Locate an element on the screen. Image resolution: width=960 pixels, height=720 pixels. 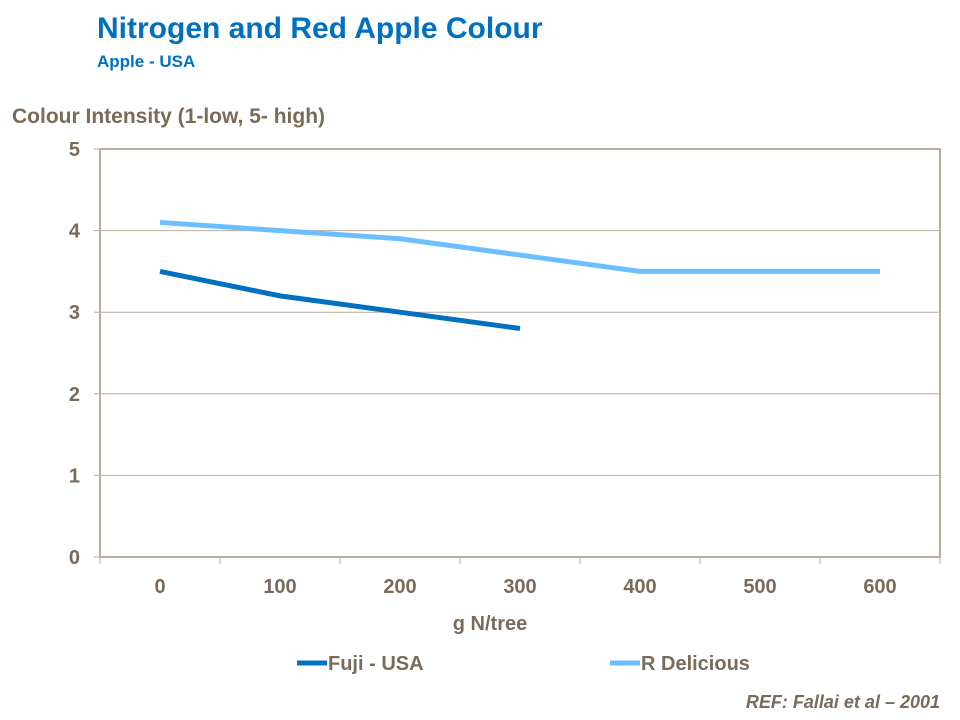
x-tick-label: 200 is located at coordinates (399, 587).